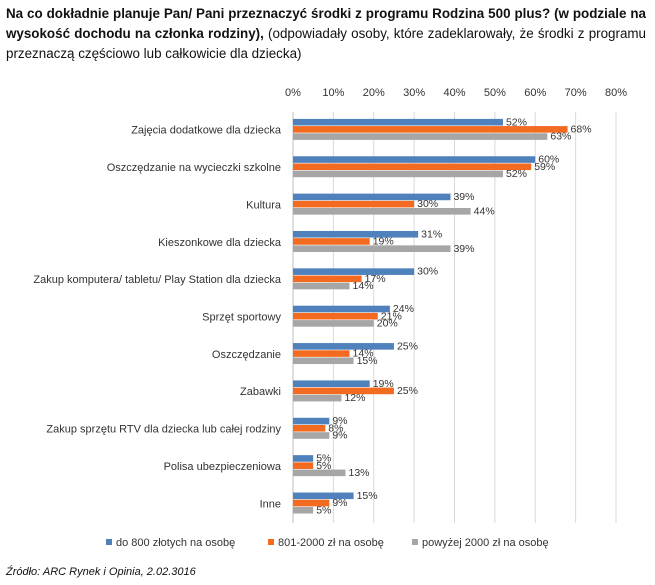 The height and width of the screenshot is (585, 655). What do you see at coordinates (387, 324) in the screenshot?
I see `data-label: 20%` at bounding box center [387, 324].